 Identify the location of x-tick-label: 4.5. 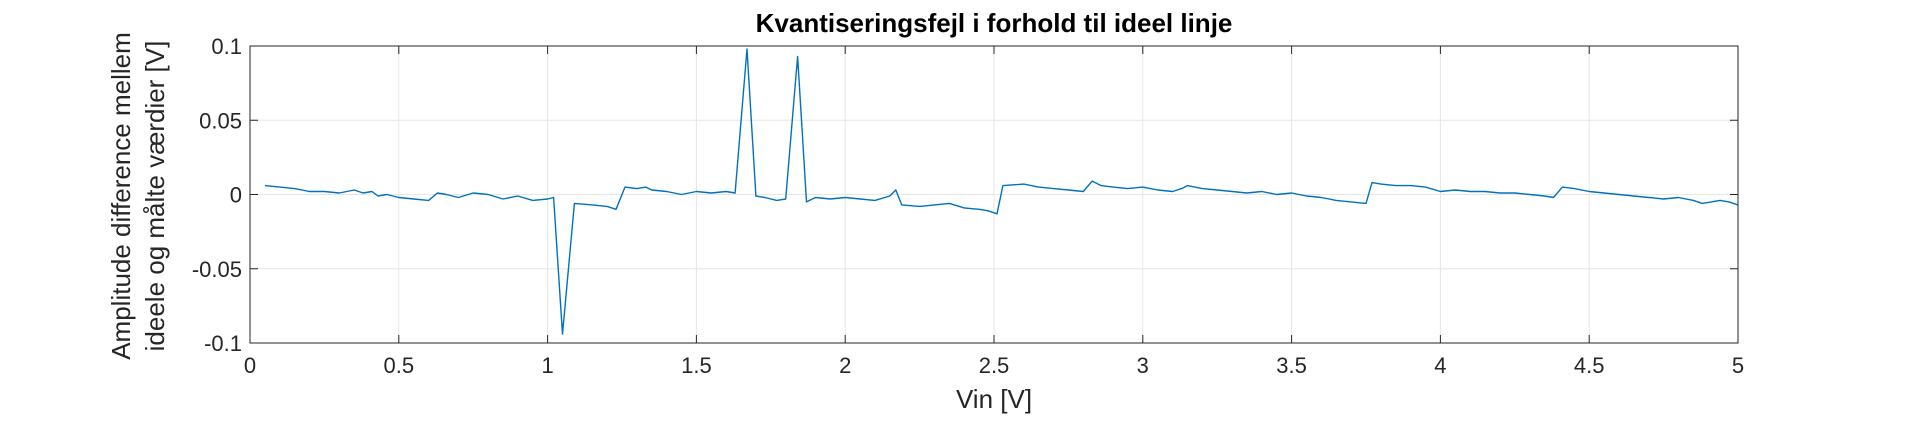
(1589, 365).